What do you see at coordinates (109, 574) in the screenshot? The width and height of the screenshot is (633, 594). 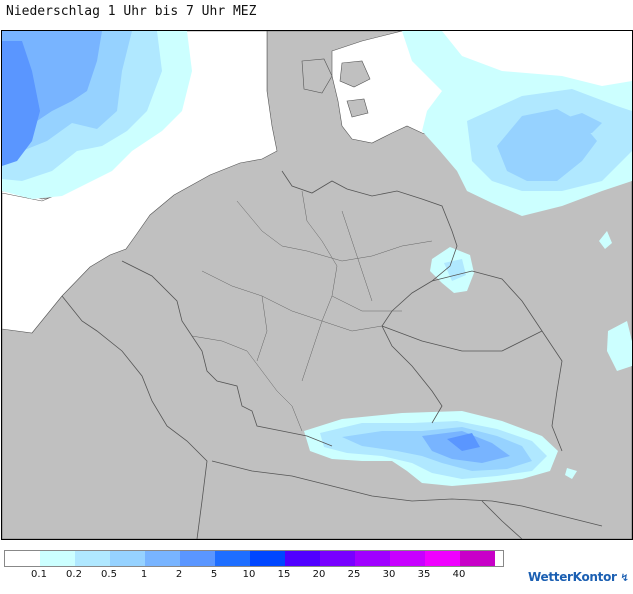 I see `legend-label: 0.5` at bounding box center [109, 574].